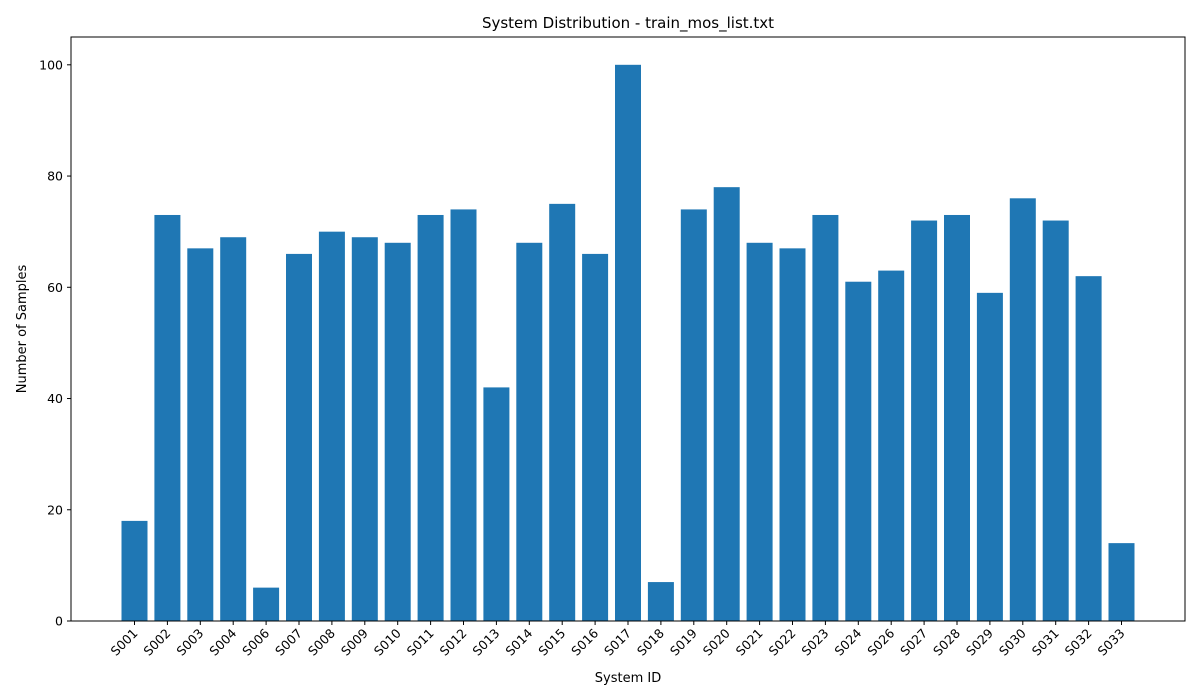  What do you see at coordinates (1055, 421) in the screenshot?
I see `bar-s031` at bounding box center [1055, 421].